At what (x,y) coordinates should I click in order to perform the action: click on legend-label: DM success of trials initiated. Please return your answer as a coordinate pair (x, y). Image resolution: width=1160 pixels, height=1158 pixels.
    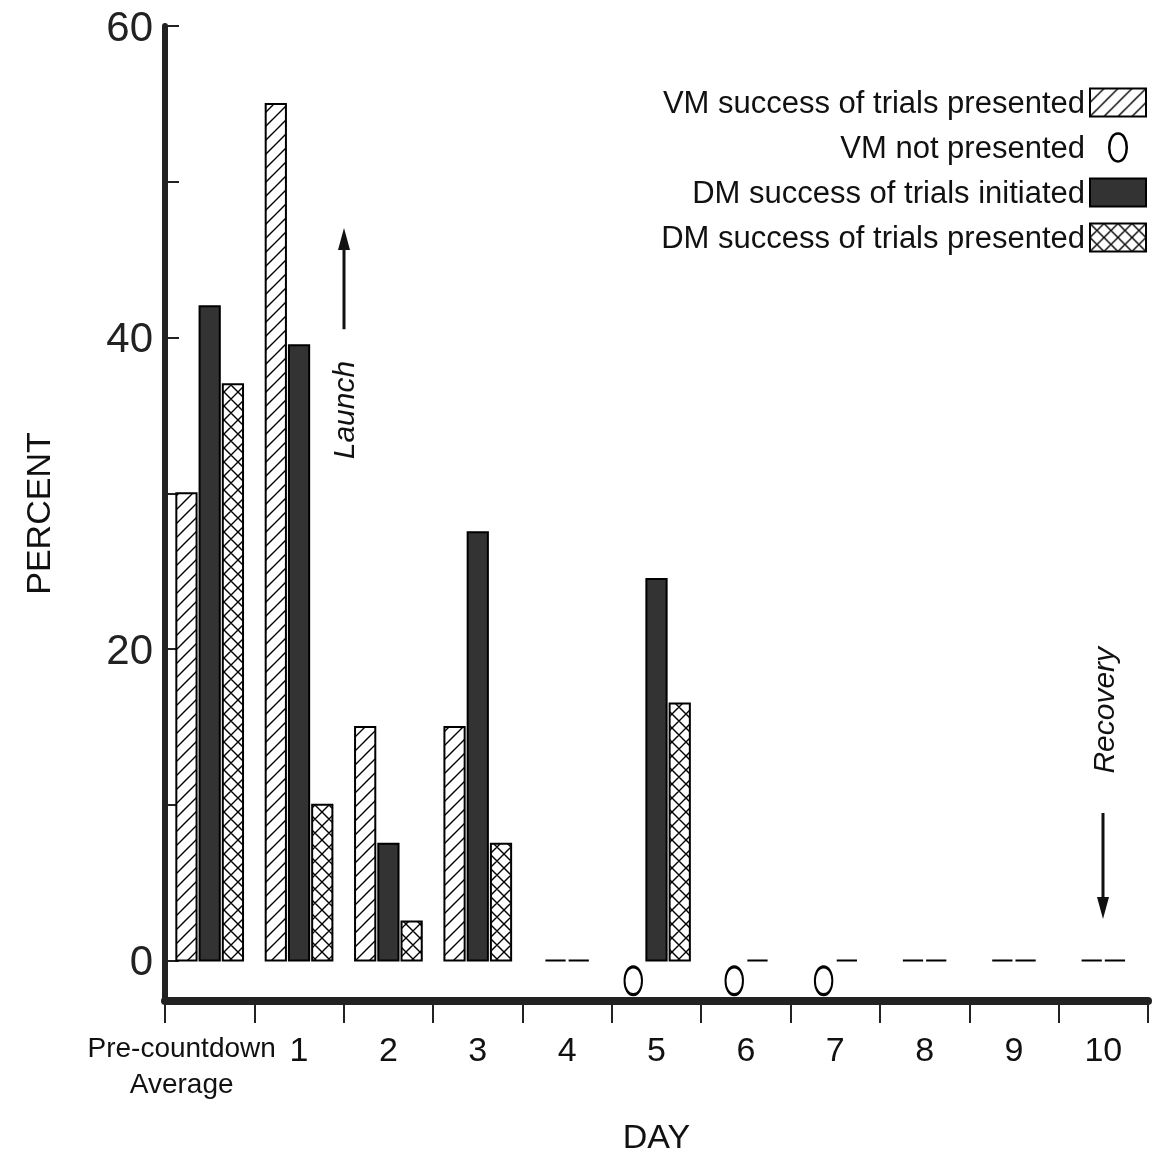
    Looking at the image, I should click on (888, 192).